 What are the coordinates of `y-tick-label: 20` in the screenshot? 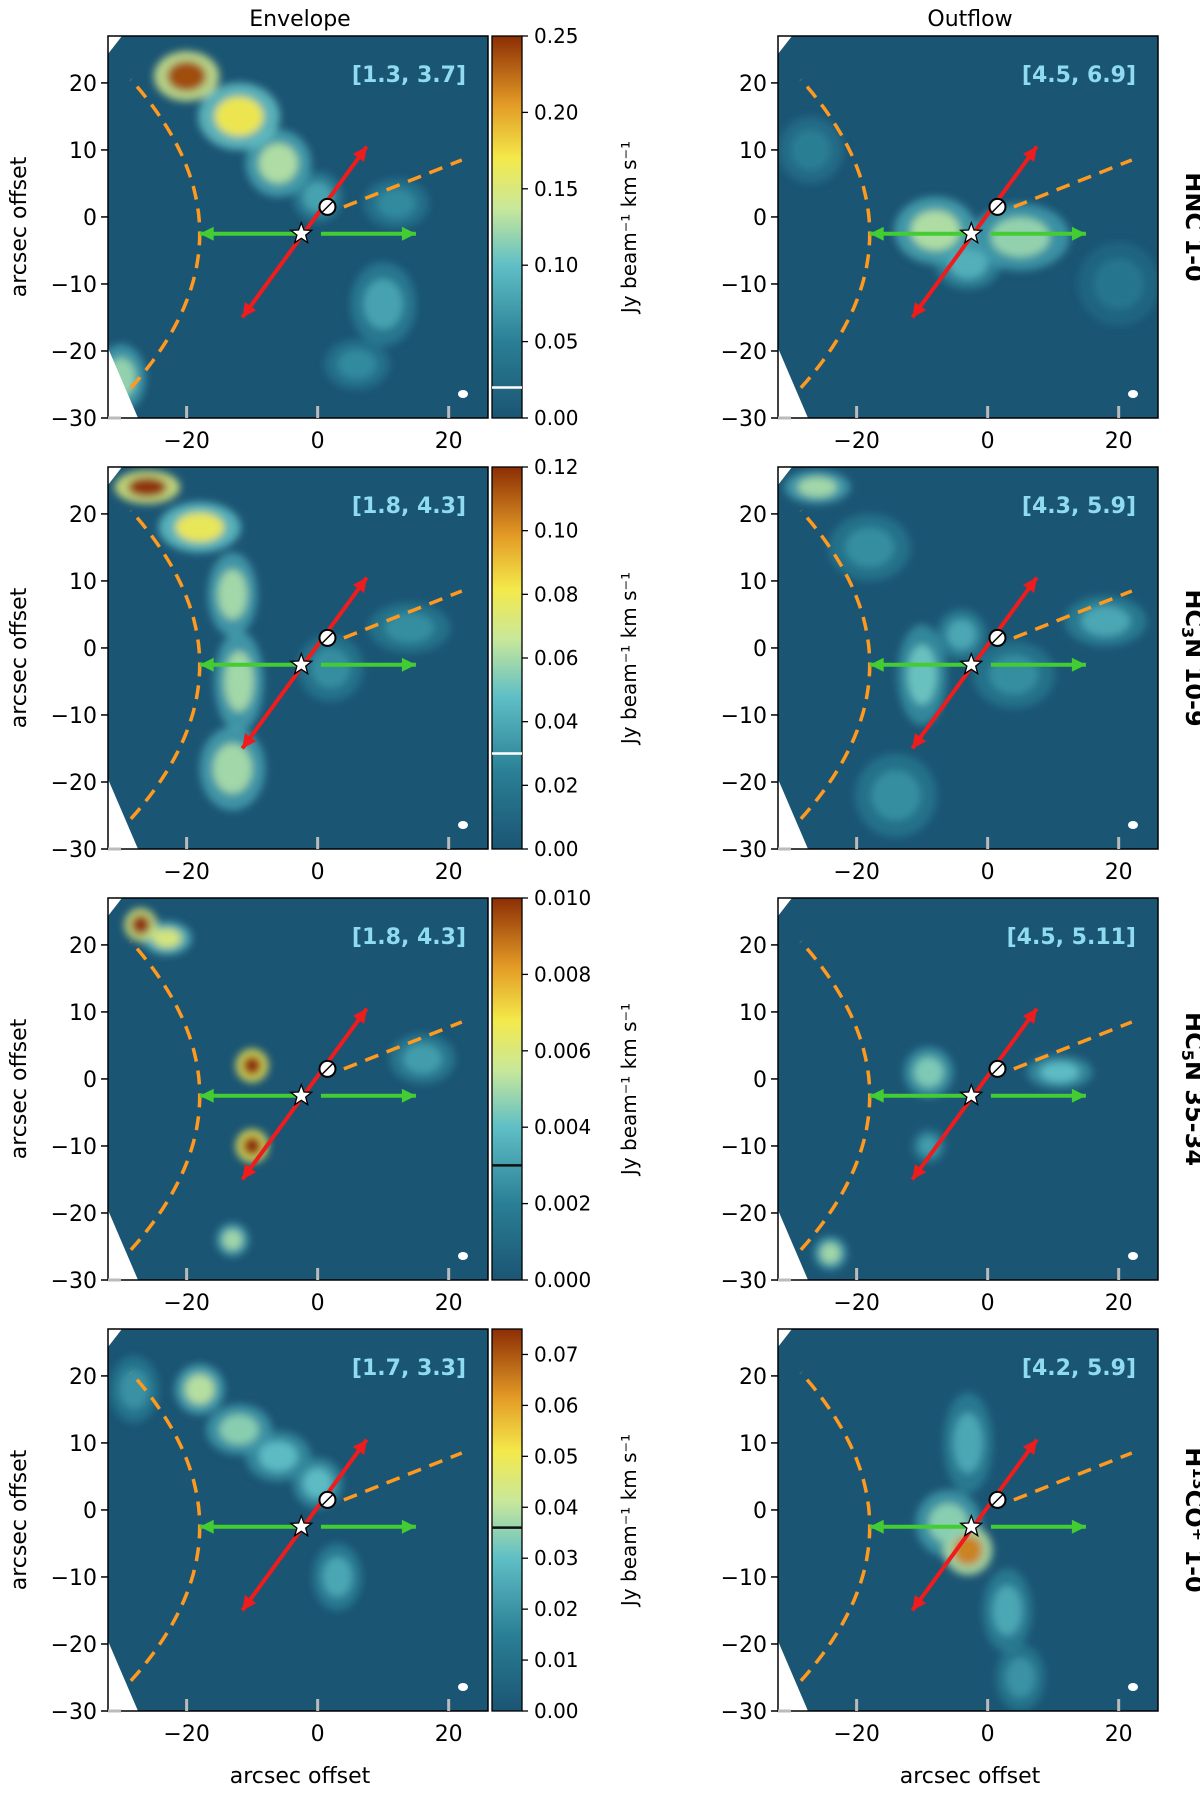 It's located at (83, 1377).